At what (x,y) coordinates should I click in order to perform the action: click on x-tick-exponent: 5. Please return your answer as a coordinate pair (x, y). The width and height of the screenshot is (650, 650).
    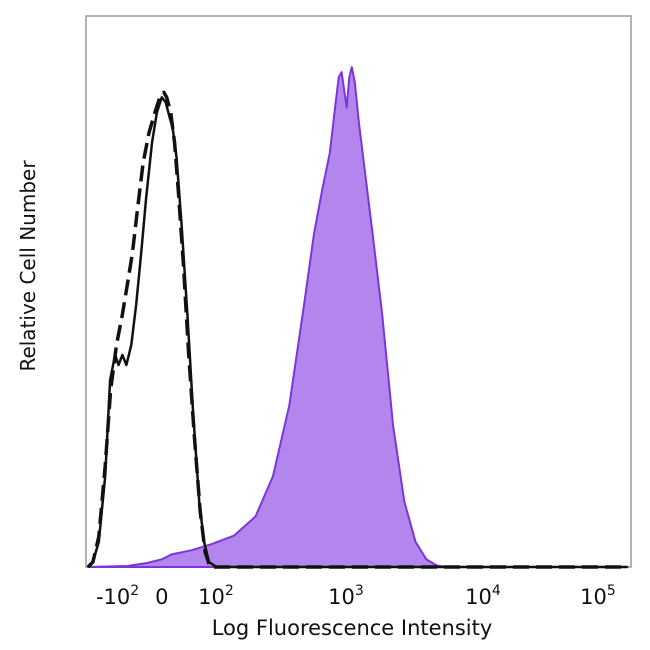
    Looking at the image, I should click on (611, 591).